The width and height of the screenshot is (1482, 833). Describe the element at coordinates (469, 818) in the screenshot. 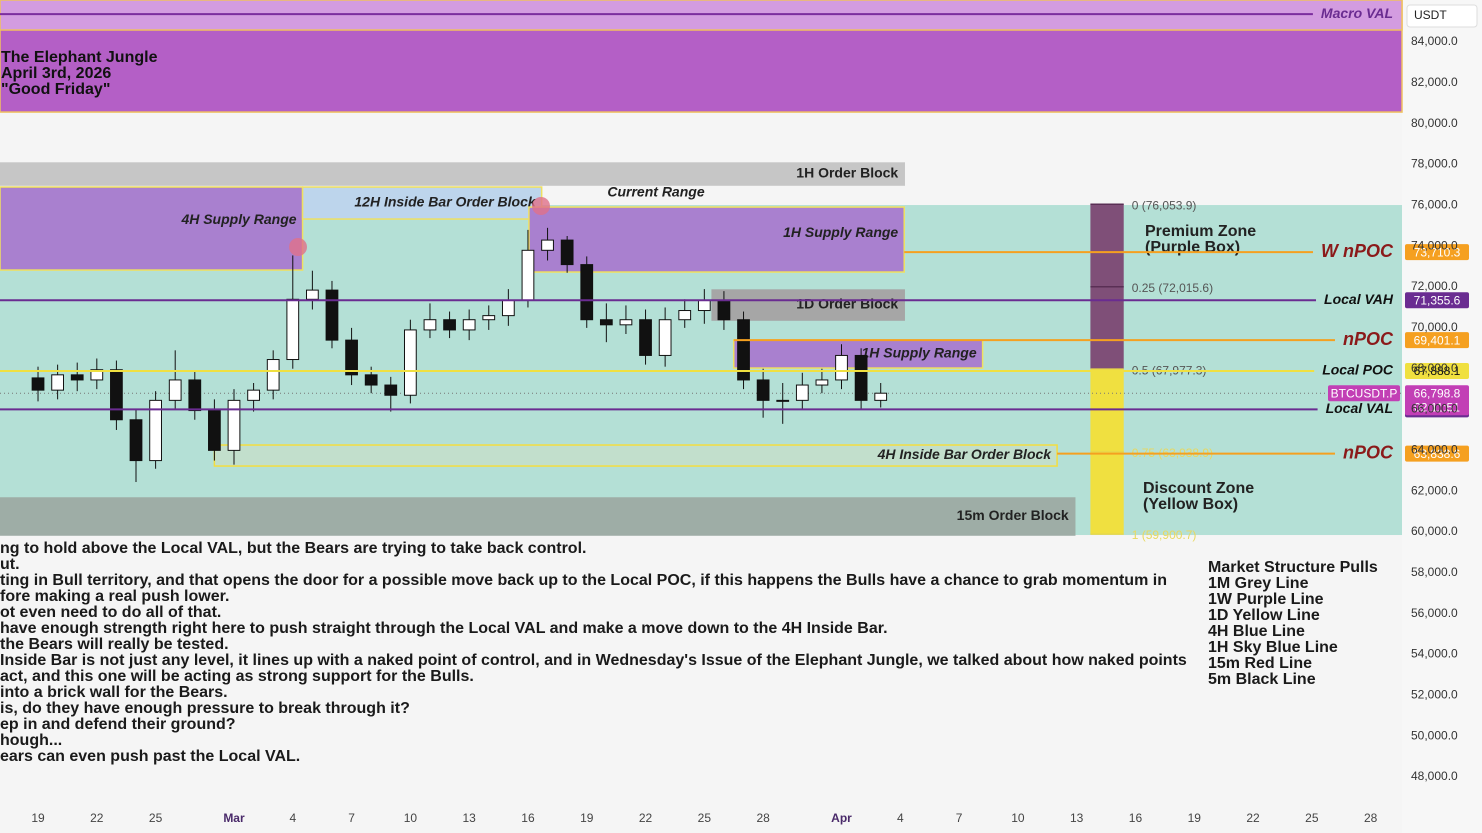

I see `x-tick-label: 13` at that location.